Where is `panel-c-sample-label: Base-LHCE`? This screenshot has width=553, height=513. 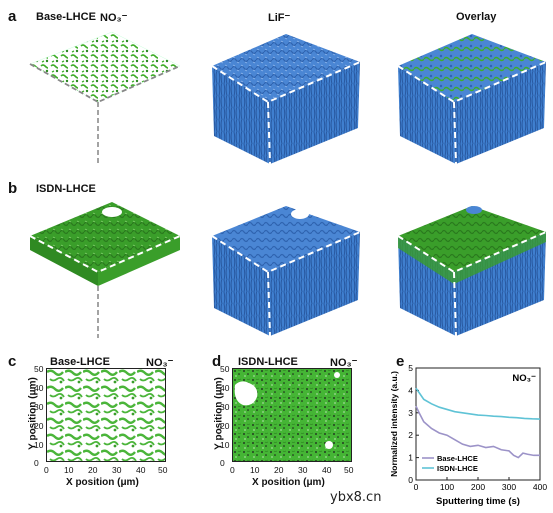 panel-c-sample-label: Base-LHCE is located at coordinates (80, 362).